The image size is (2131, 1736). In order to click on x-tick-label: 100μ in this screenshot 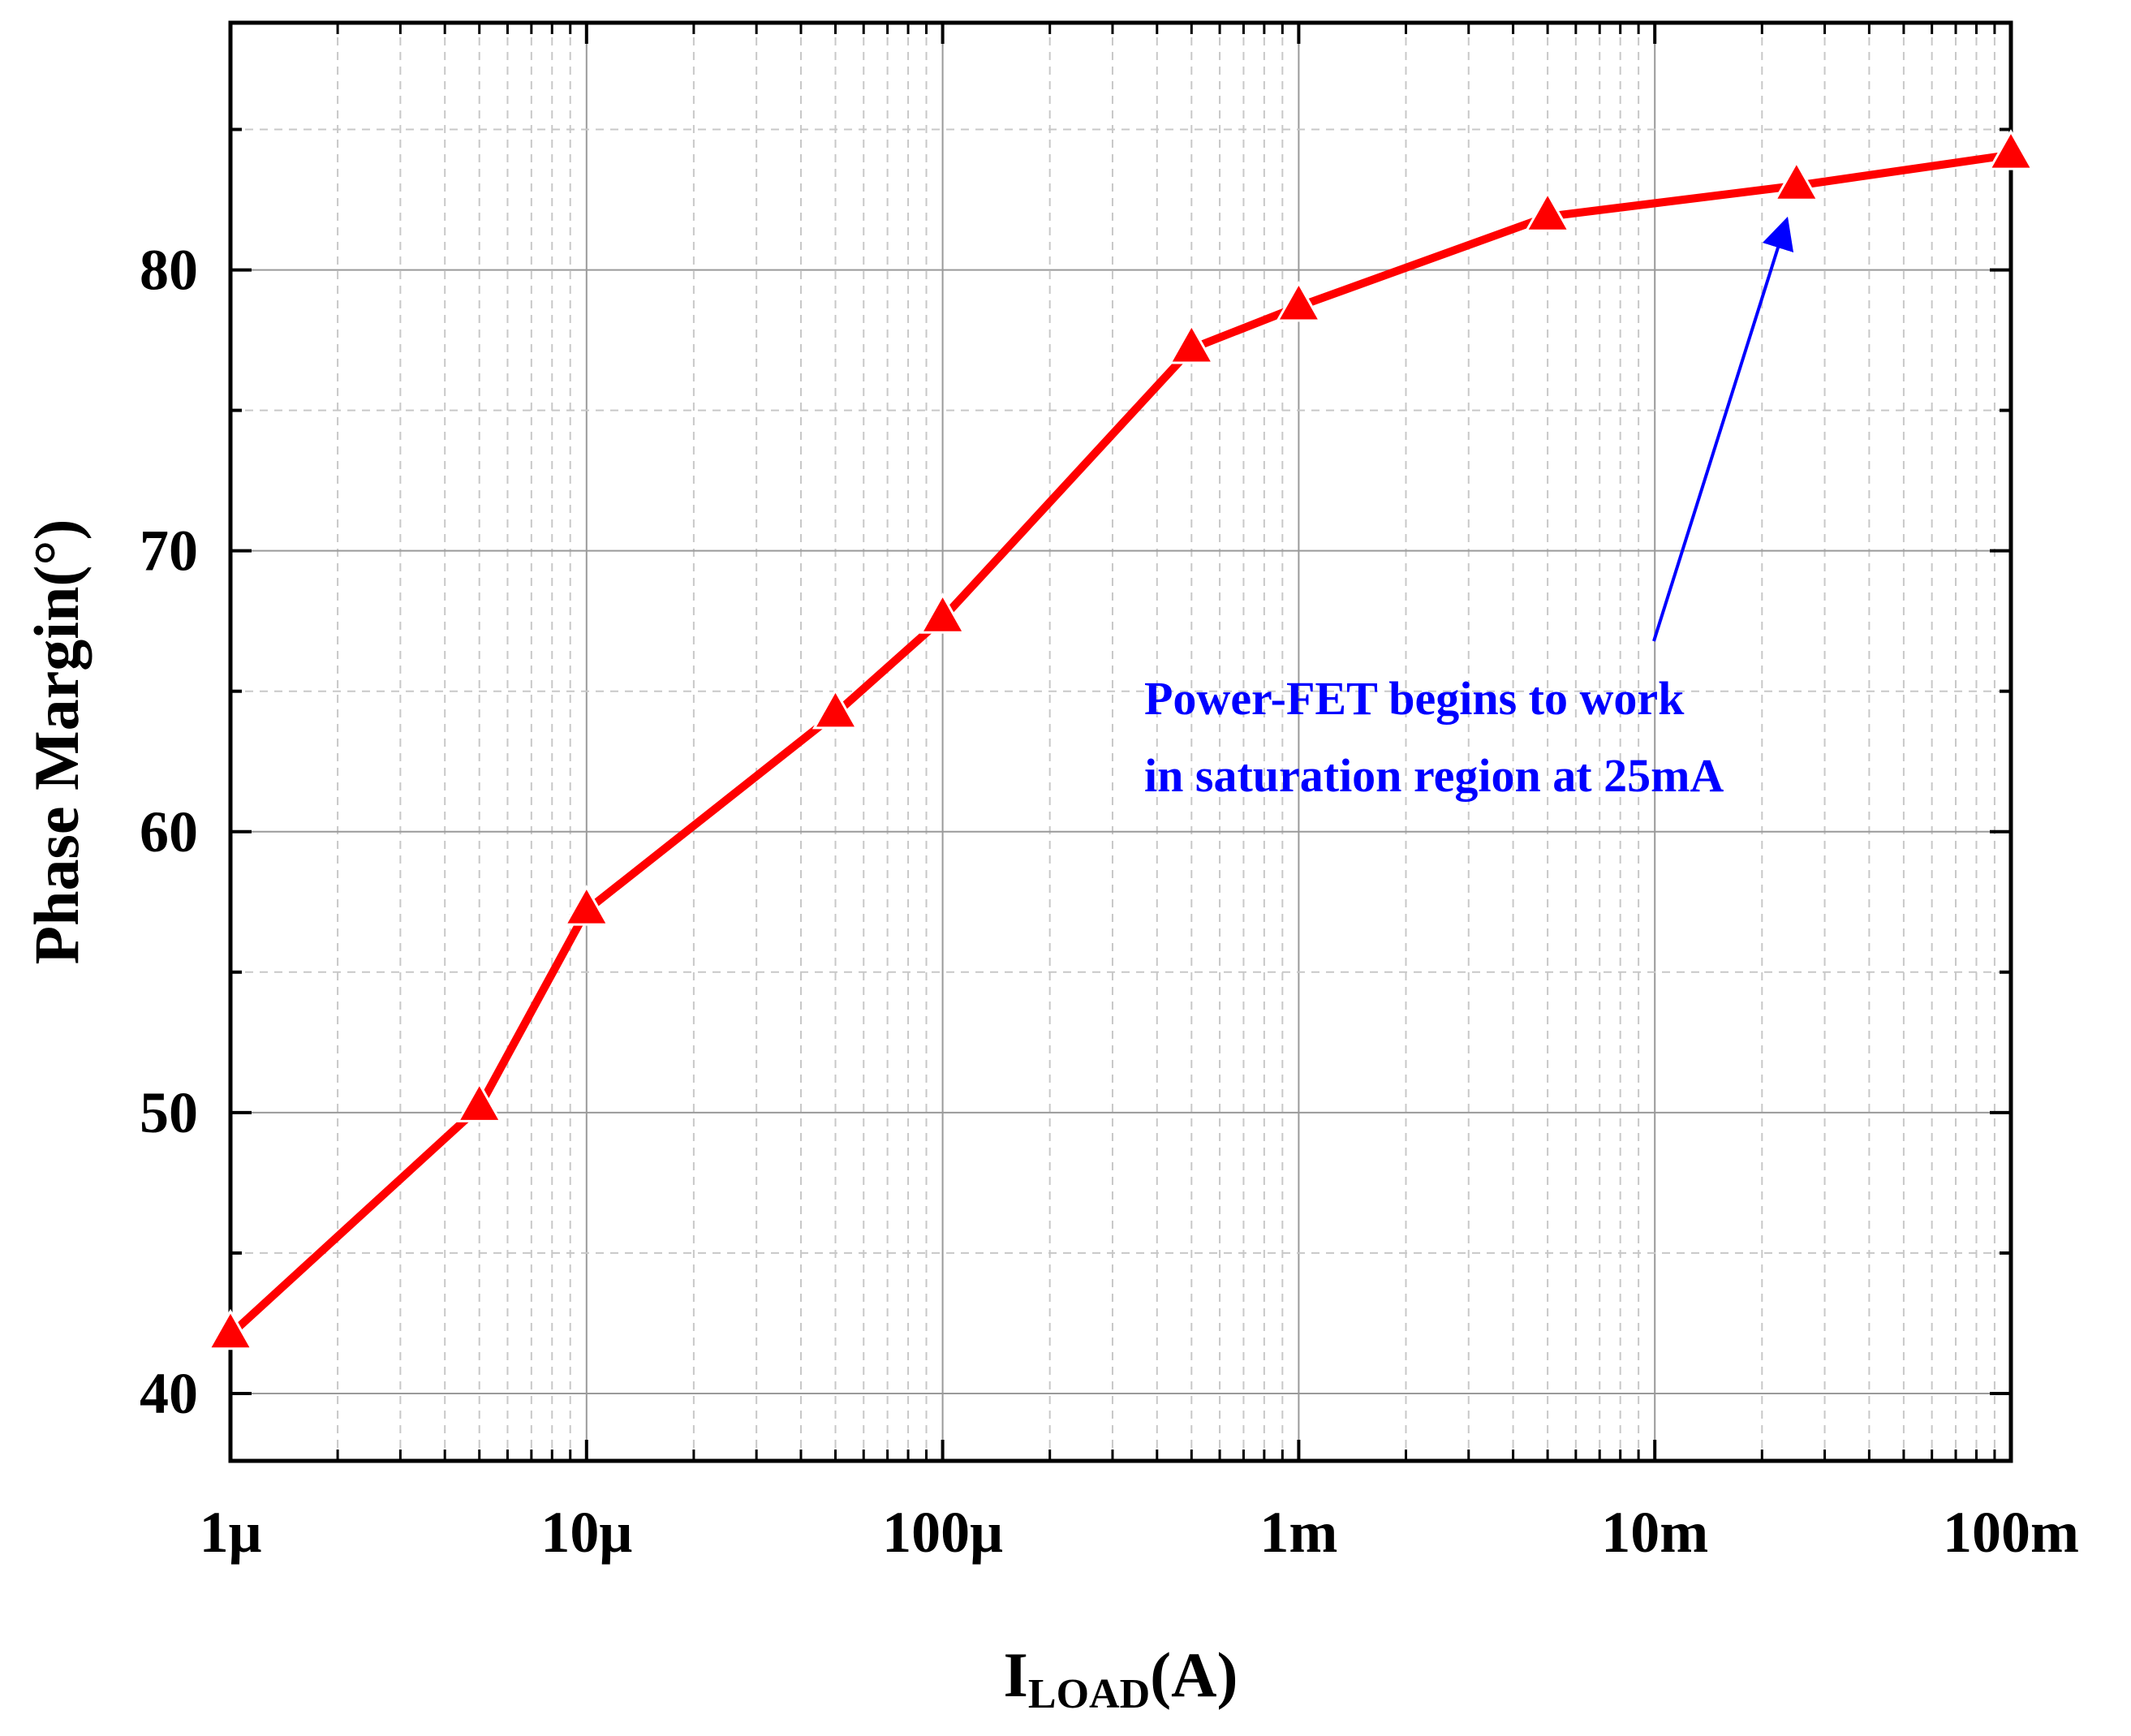, I will do `click(942, 1533)`.